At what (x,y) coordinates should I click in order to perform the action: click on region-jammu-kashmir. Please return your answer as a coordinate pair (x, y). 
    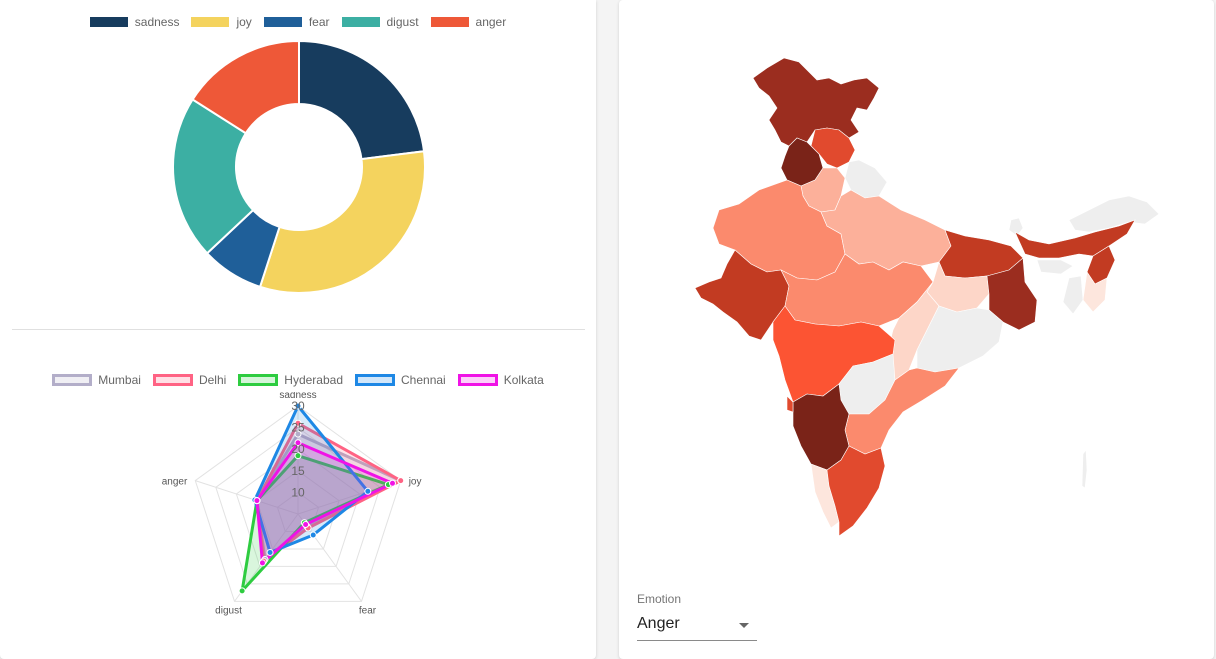
    Looking at the image, I should click on (816, 102).